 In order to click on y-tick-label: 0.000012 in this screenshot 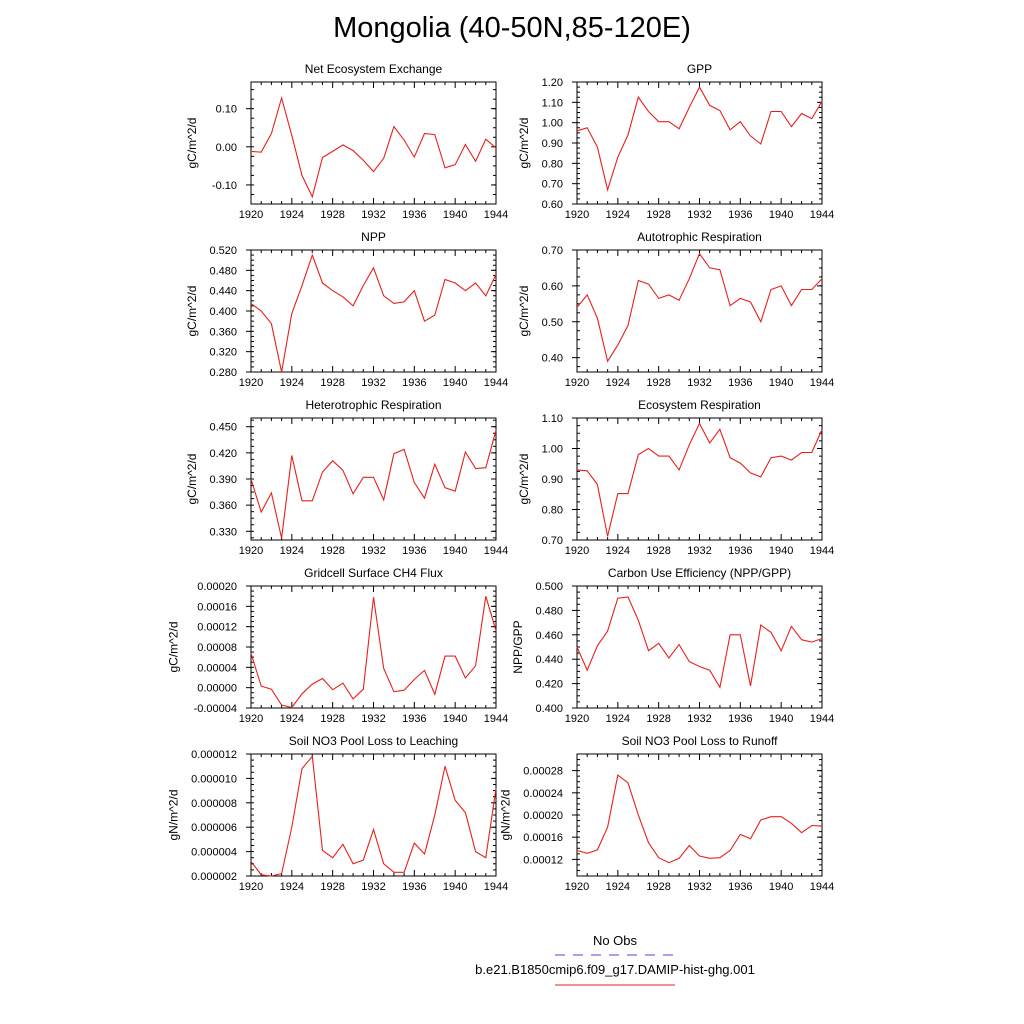, I will do `click(214, 755)`.